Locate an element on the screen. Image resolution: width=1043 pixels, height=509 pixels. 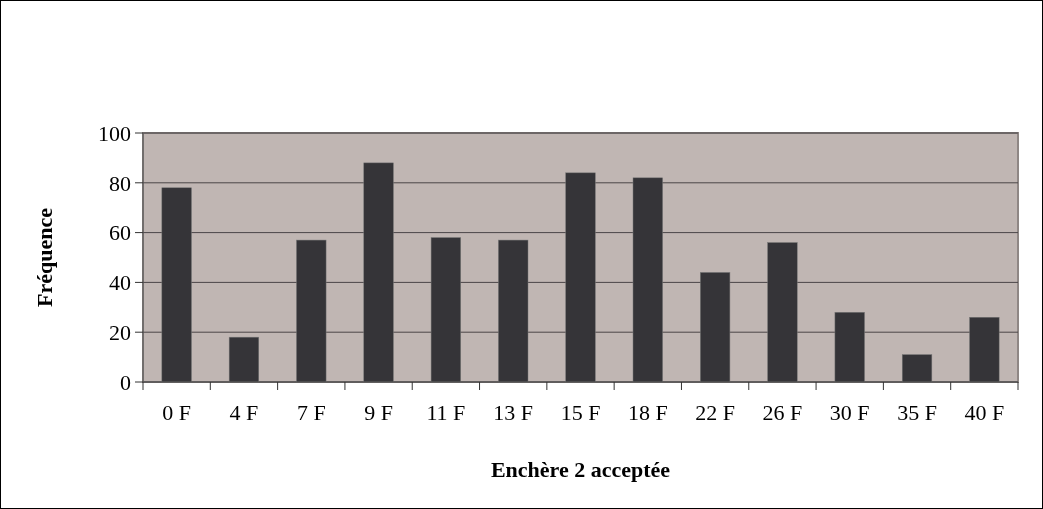
x-tick-label: 35 F is located at coordinates (917, 412).